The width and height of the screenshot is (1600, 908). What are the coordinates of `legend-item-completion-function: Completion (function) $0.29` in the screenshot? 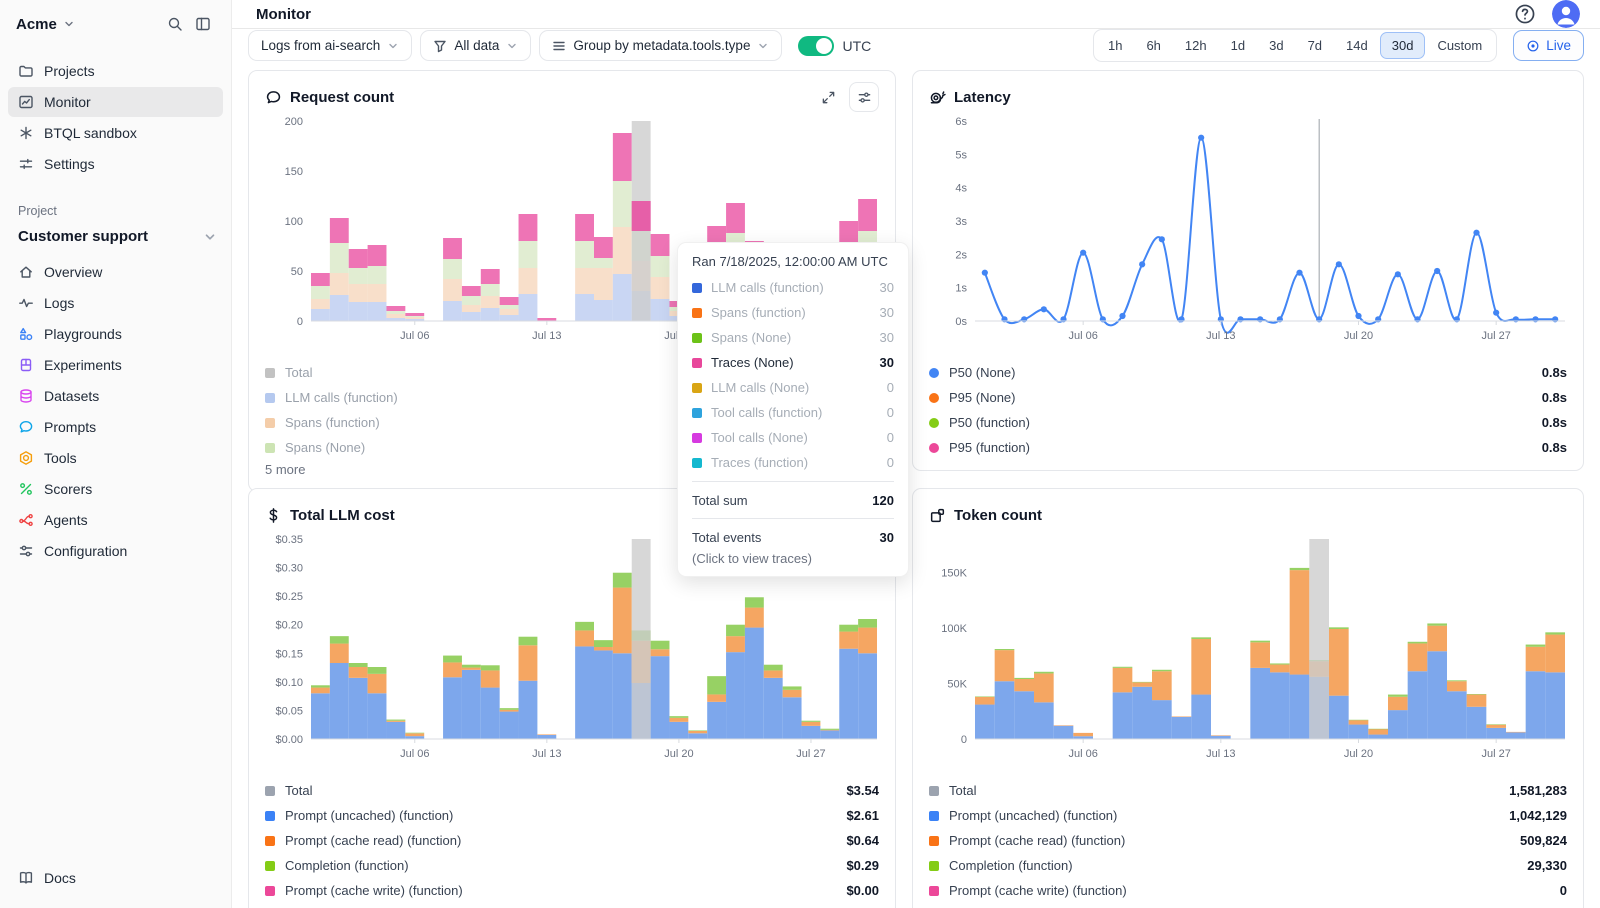 It's located at (572, 865).